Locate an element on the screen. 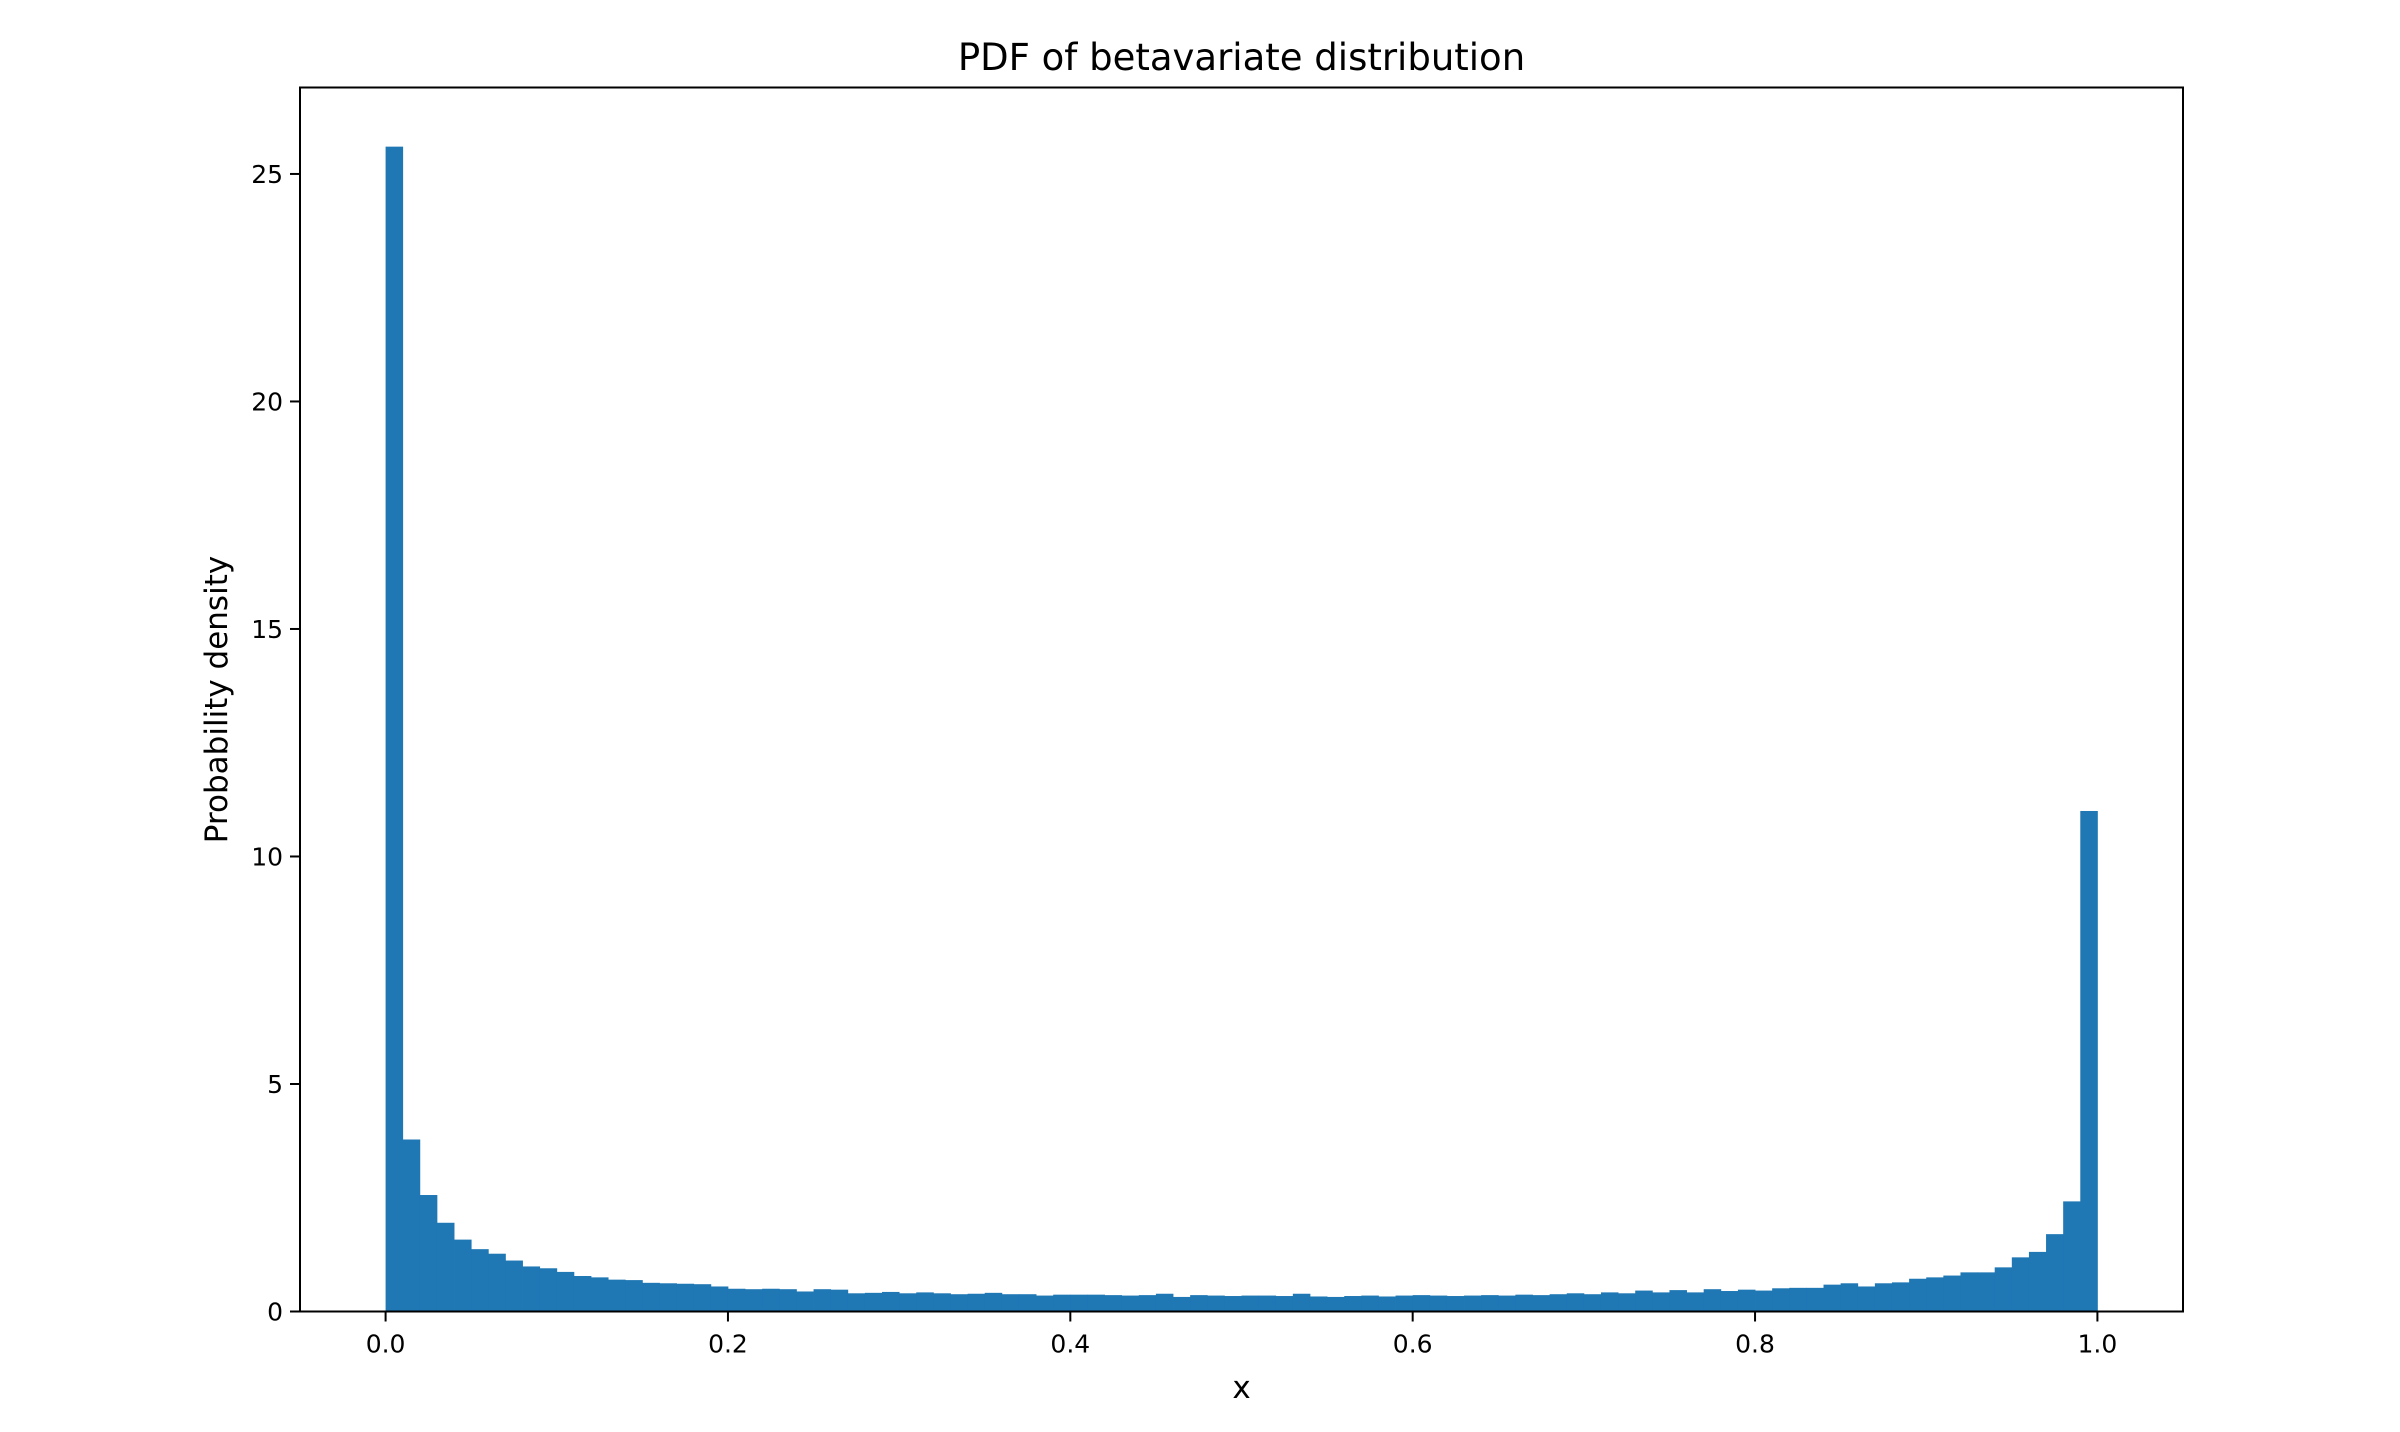 The height and width of the screenshot is (1432, 2400). y-axis-label: Probability density is located at coordinates (217, 699).